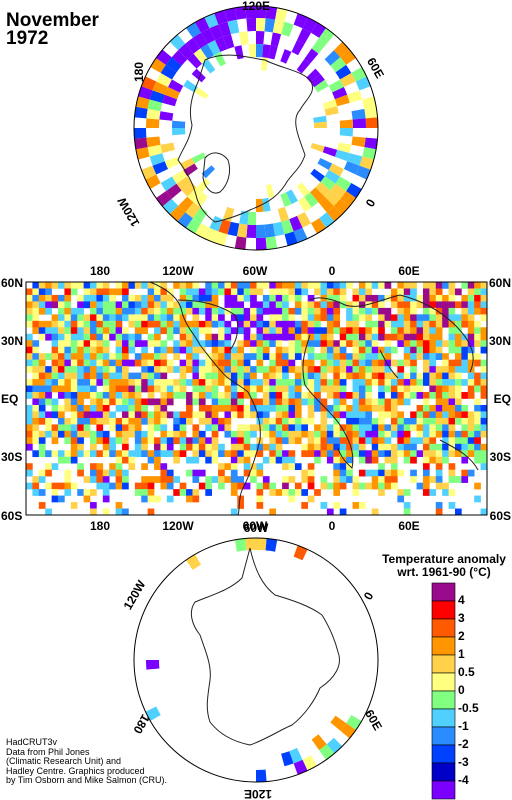  I want to click on map-lon-bottom-180: 180, so click(100, 526).